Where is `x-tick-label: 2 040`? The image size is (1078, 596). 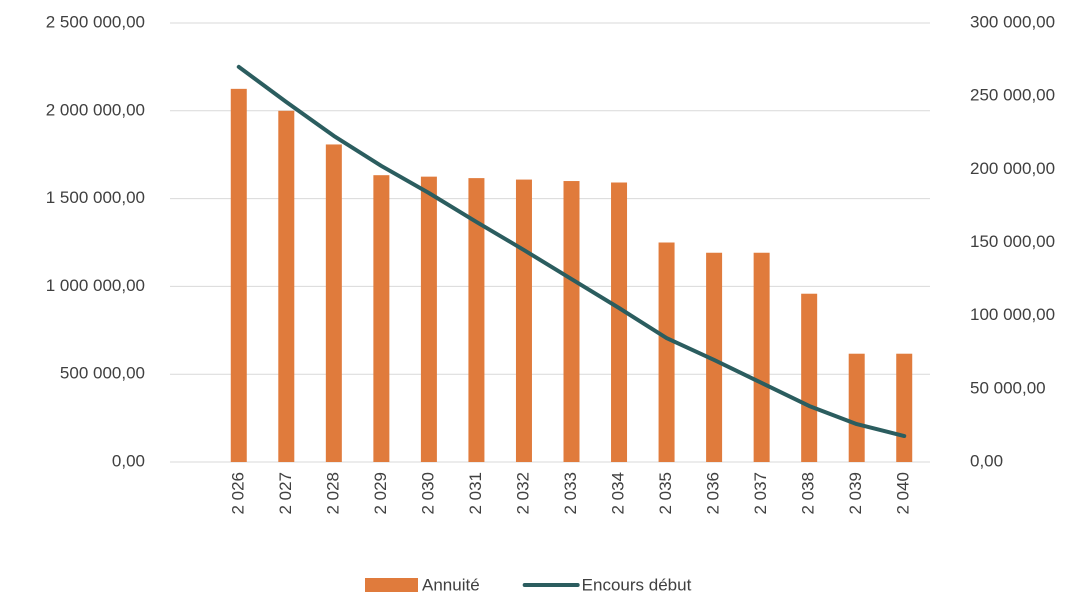 x-tick-label: 2 040 is located at coordinates (903, 493).